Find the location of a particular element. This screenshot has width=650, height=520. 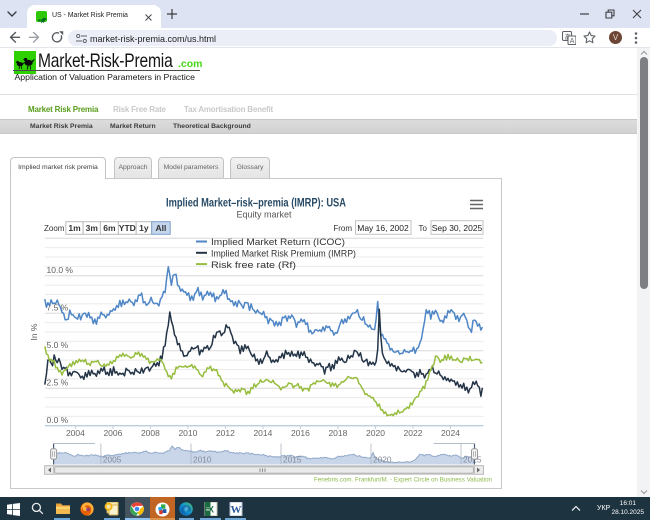

svg-text: 0.0 % is located at coordinates (58, 420).